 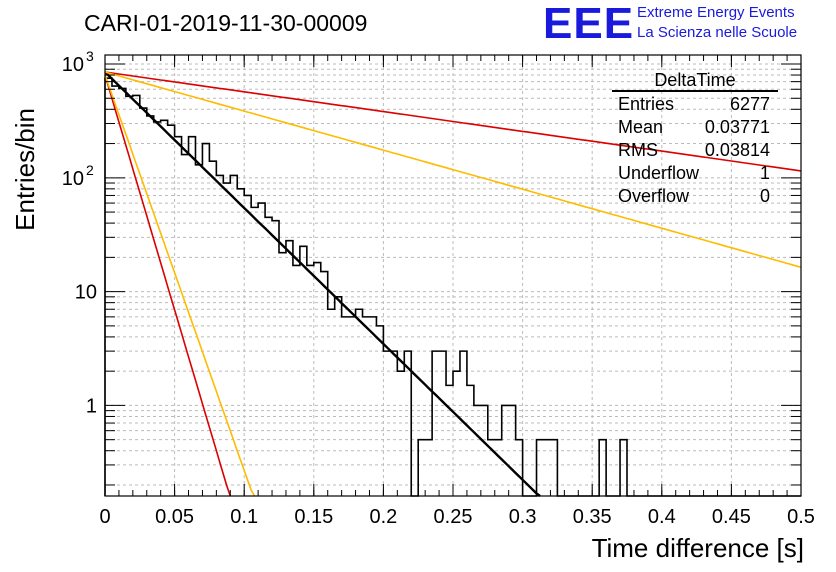 I want to click on fit-curve-steep-yellow, so click(x=180, y=285).